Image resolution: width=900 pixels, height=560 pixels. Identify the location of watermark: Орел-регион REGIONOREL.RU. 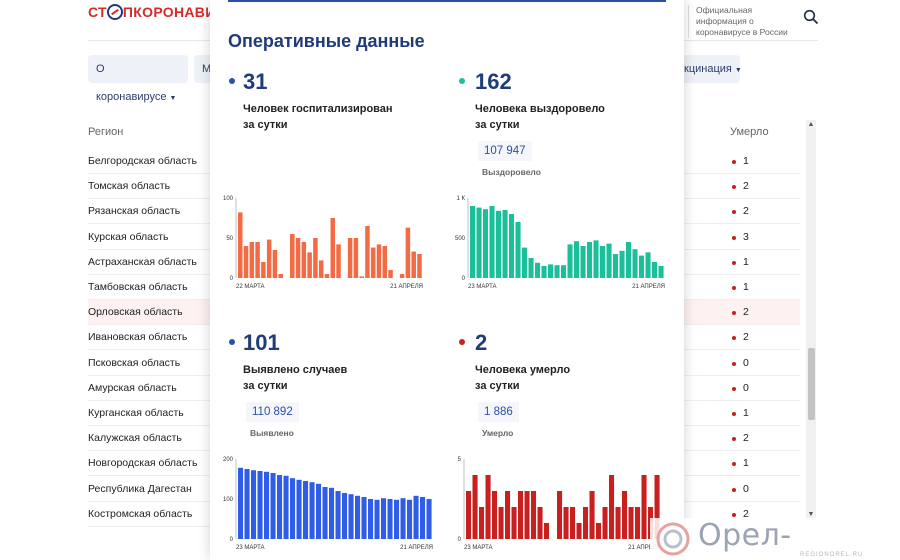
(775, 539).